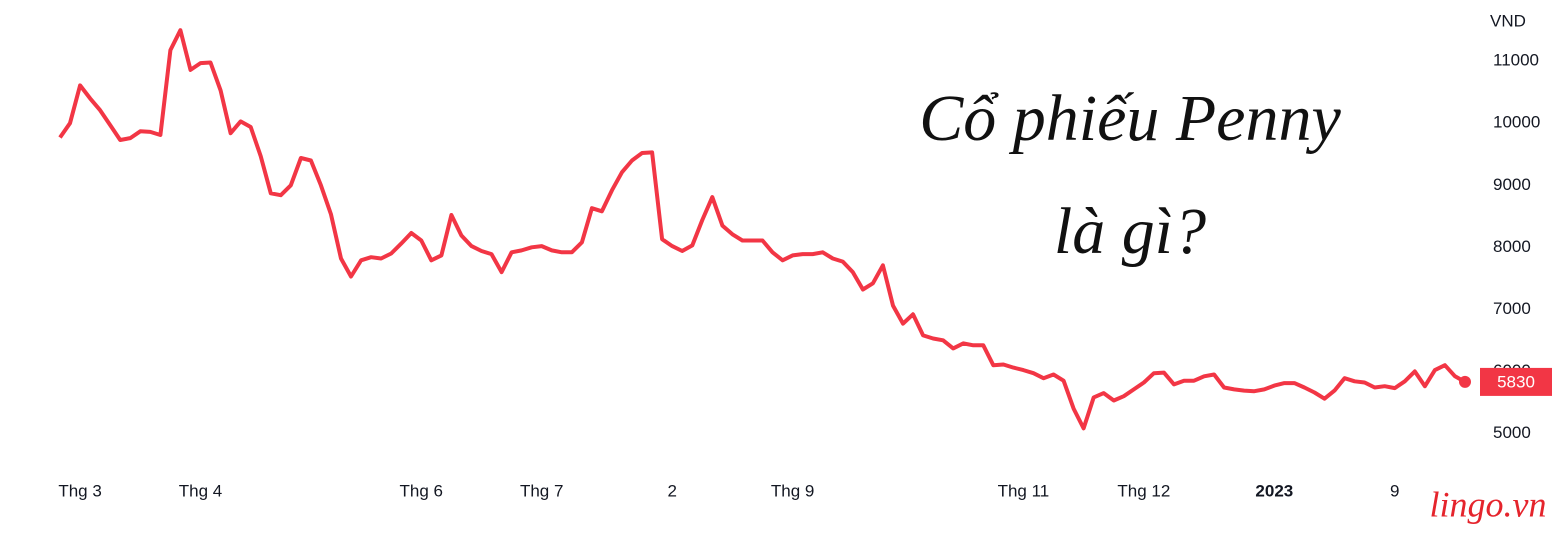 Image resolution: width=1568 pixels, height=534 pixels. I want to click on y-tick-label: 11000, so click(1516, 60).